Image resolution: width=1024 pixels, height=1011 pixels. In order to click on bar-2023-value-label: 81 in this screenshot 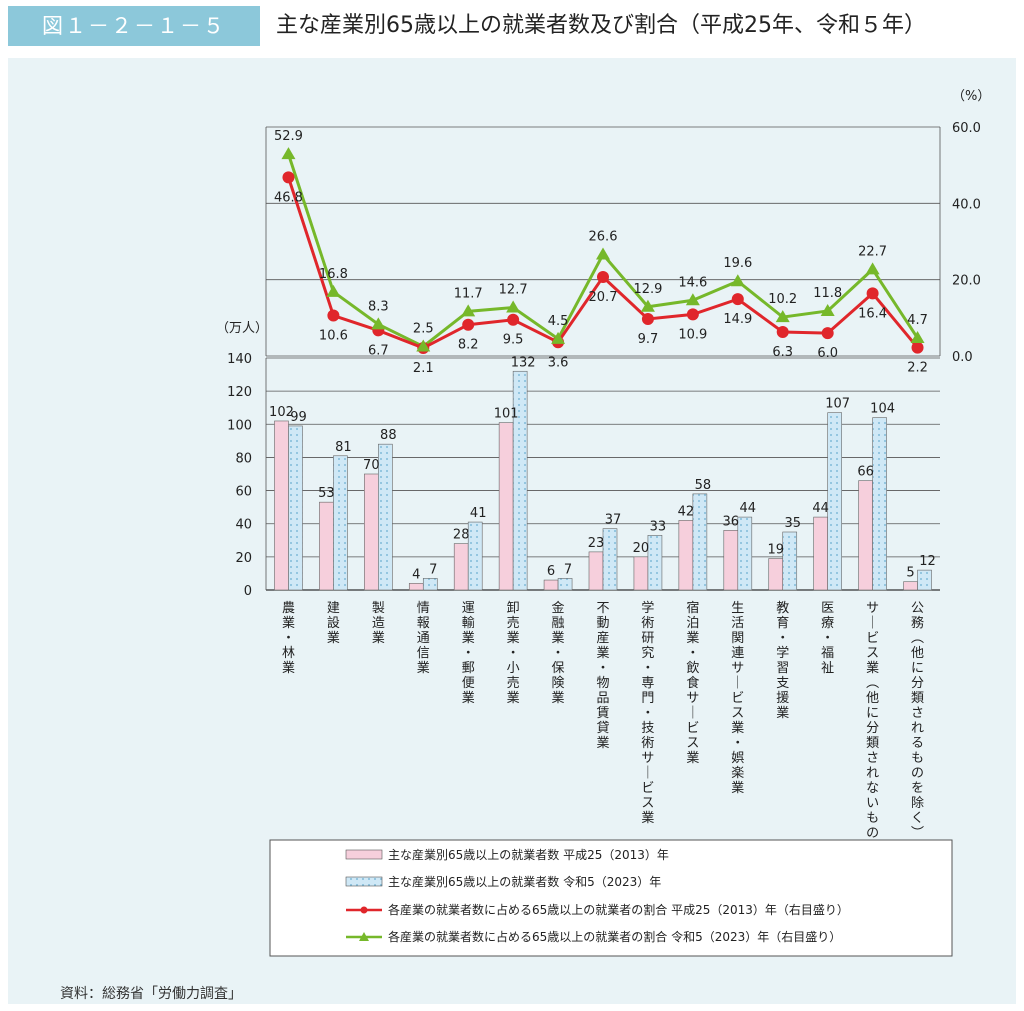, I will do `click(343, 447)`.